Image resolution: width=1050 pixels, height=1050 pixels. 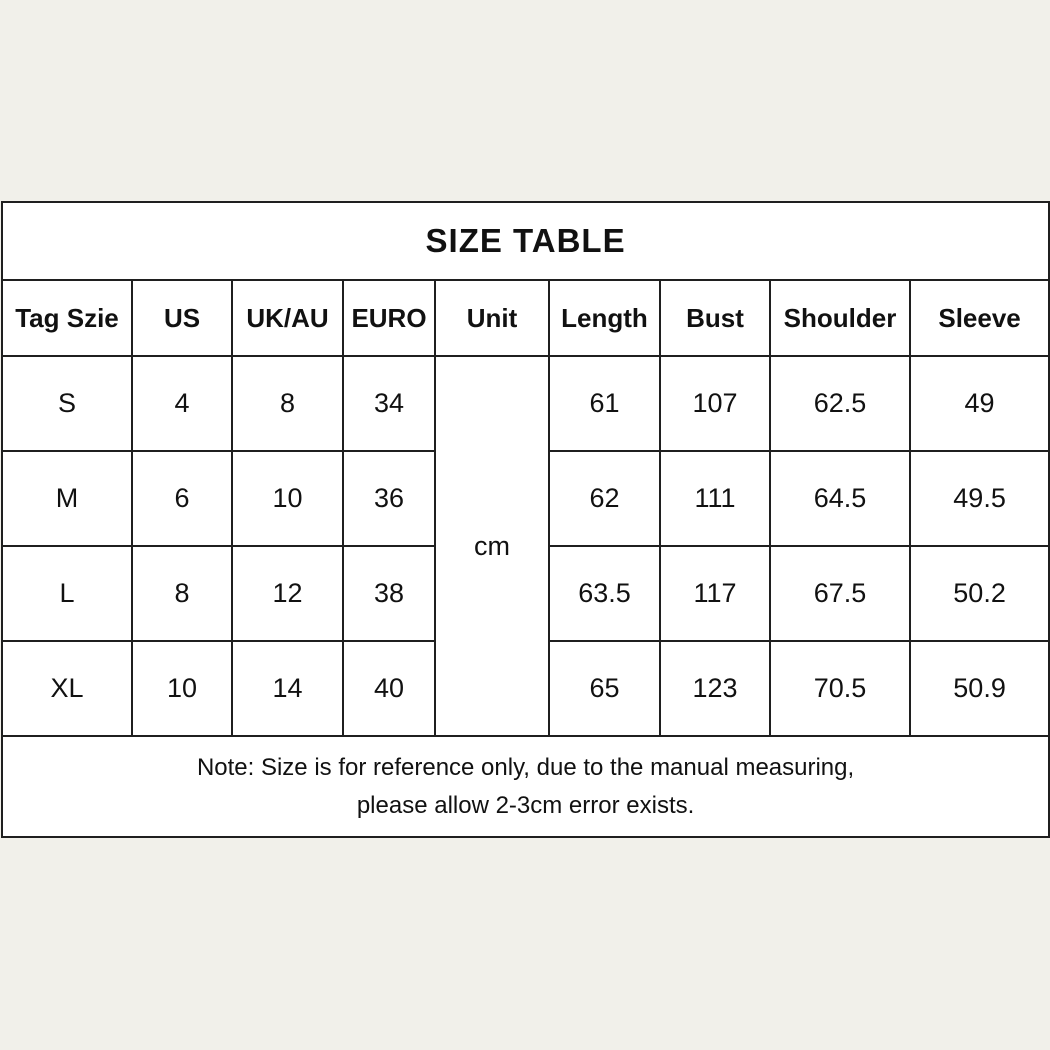 I want to click on page-title: SIZE TABLE, so click(x=525, y=241).